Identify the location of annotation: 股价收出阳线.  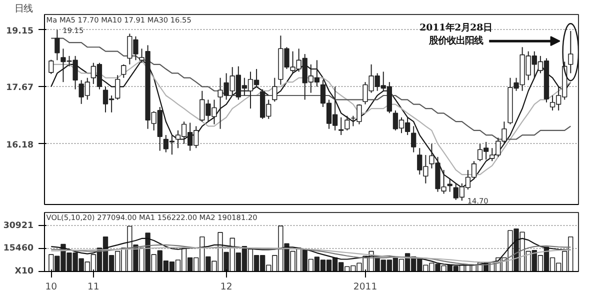
(455, 41).